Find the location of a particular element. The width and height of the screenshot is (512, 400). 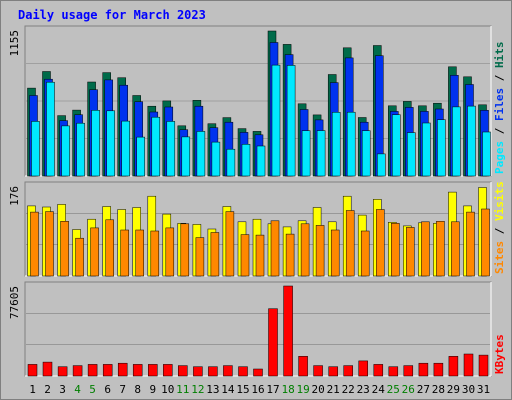

x-tick-label-day-7: 7 is located at coordinates (122, 389).